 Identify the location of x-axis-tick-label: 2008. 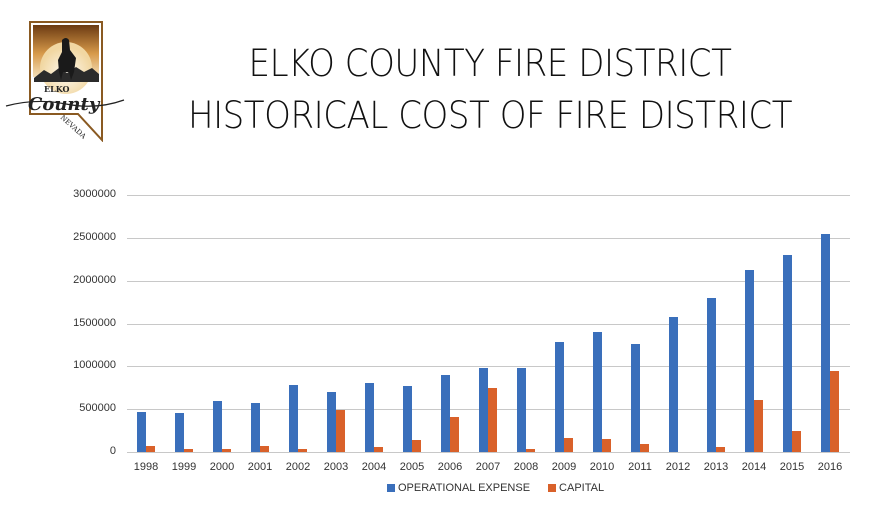
(526, 467).